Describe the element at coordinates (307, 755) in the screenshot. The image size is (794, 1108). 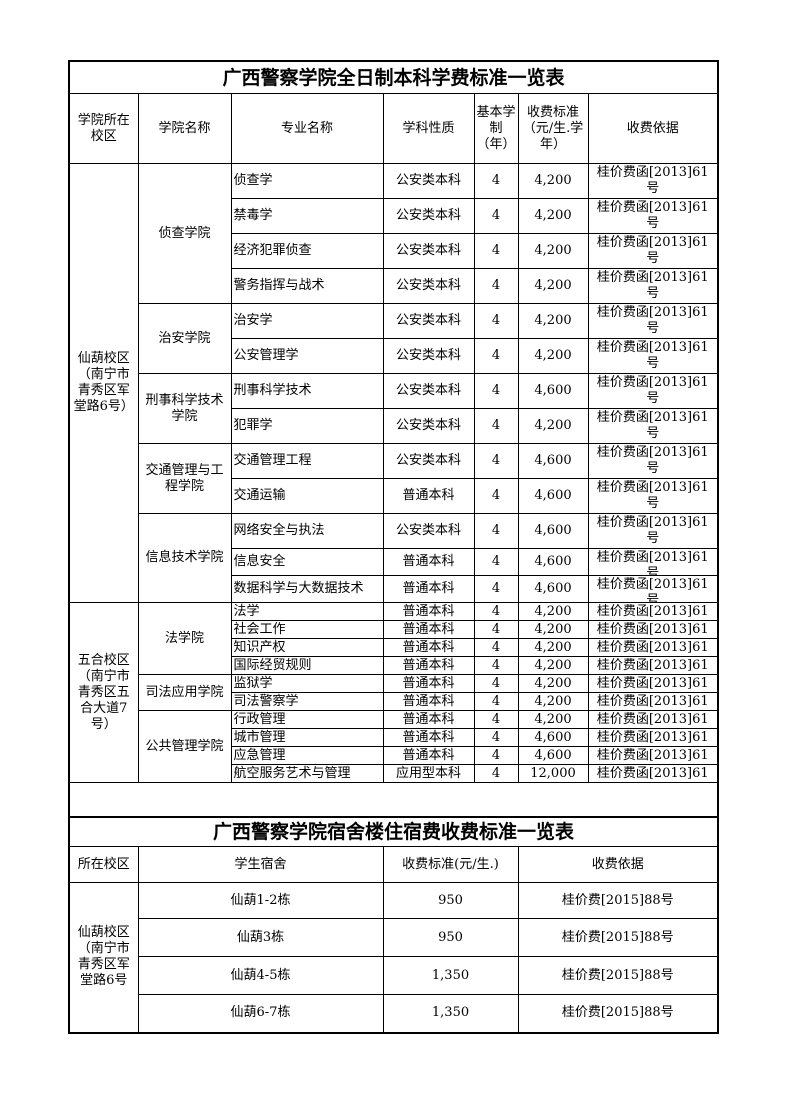
I see `major-cell: 应急管理` at that location.